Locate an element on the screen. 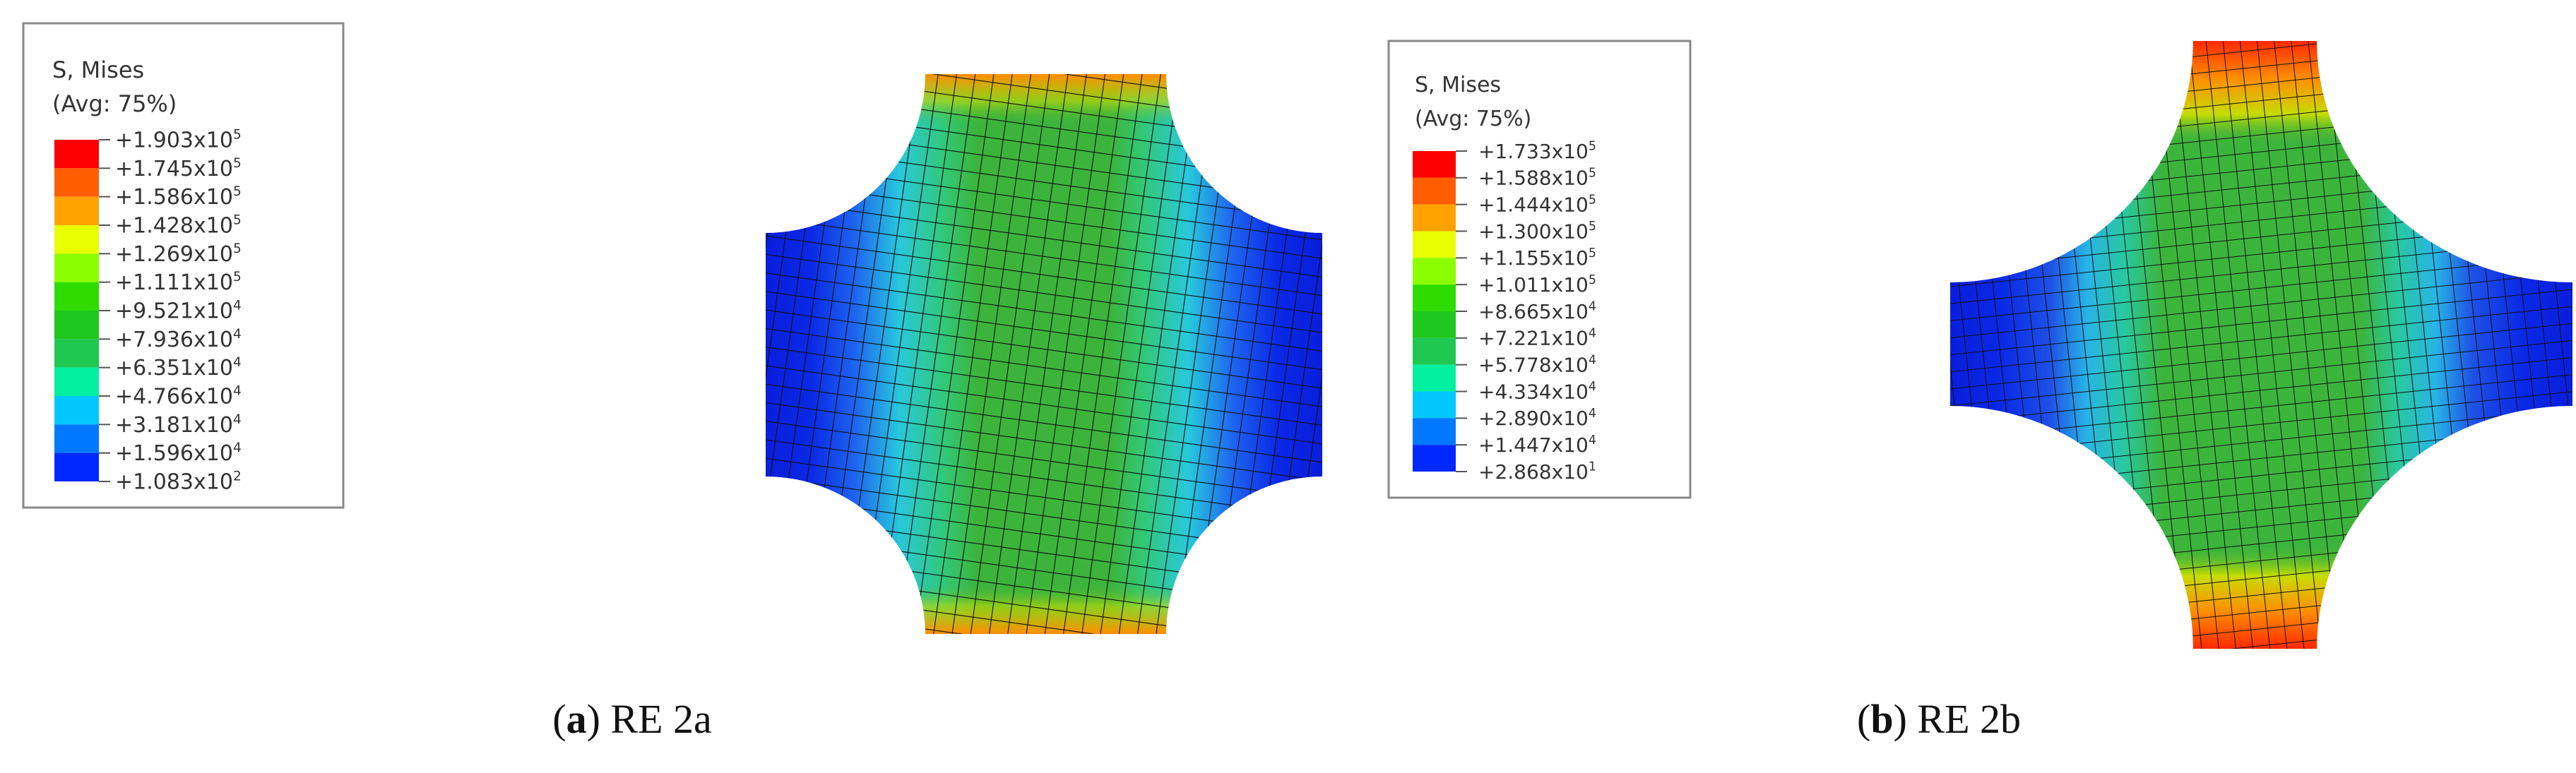  legend-label: +1.155x105 is located at coordinates (1537, 258).